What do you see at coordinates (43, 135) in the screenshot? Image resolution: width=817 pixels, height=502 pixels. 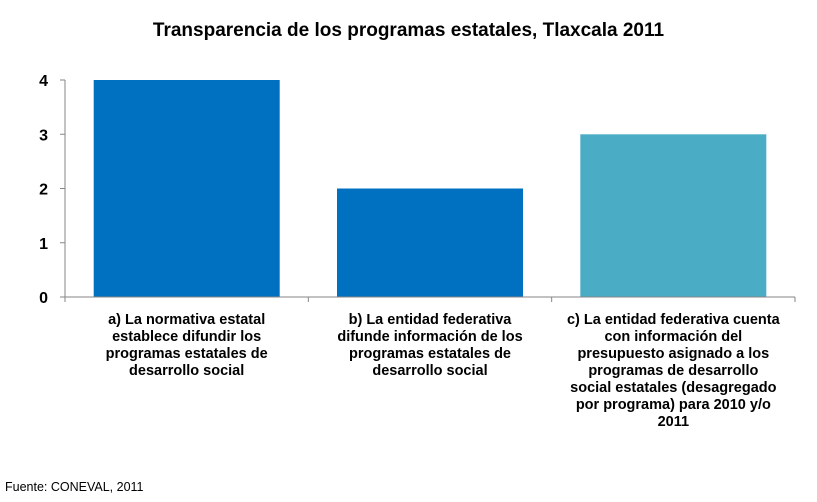 I see `y-tick-label: 3` at bounding box center [43, 135].